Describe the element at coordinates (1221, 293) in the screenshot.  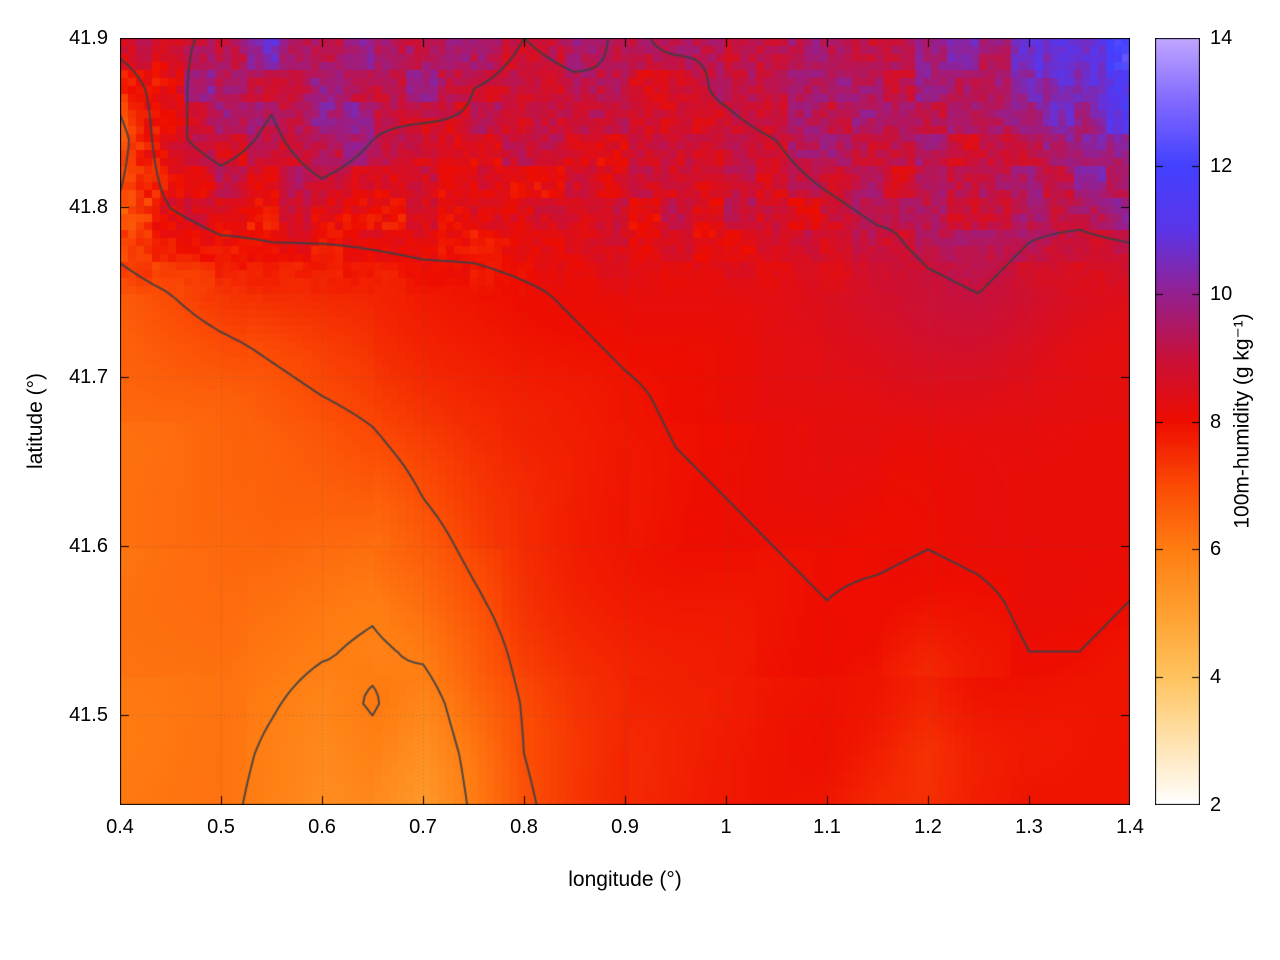
I see `colorbar-tick-label: 10` at that location.